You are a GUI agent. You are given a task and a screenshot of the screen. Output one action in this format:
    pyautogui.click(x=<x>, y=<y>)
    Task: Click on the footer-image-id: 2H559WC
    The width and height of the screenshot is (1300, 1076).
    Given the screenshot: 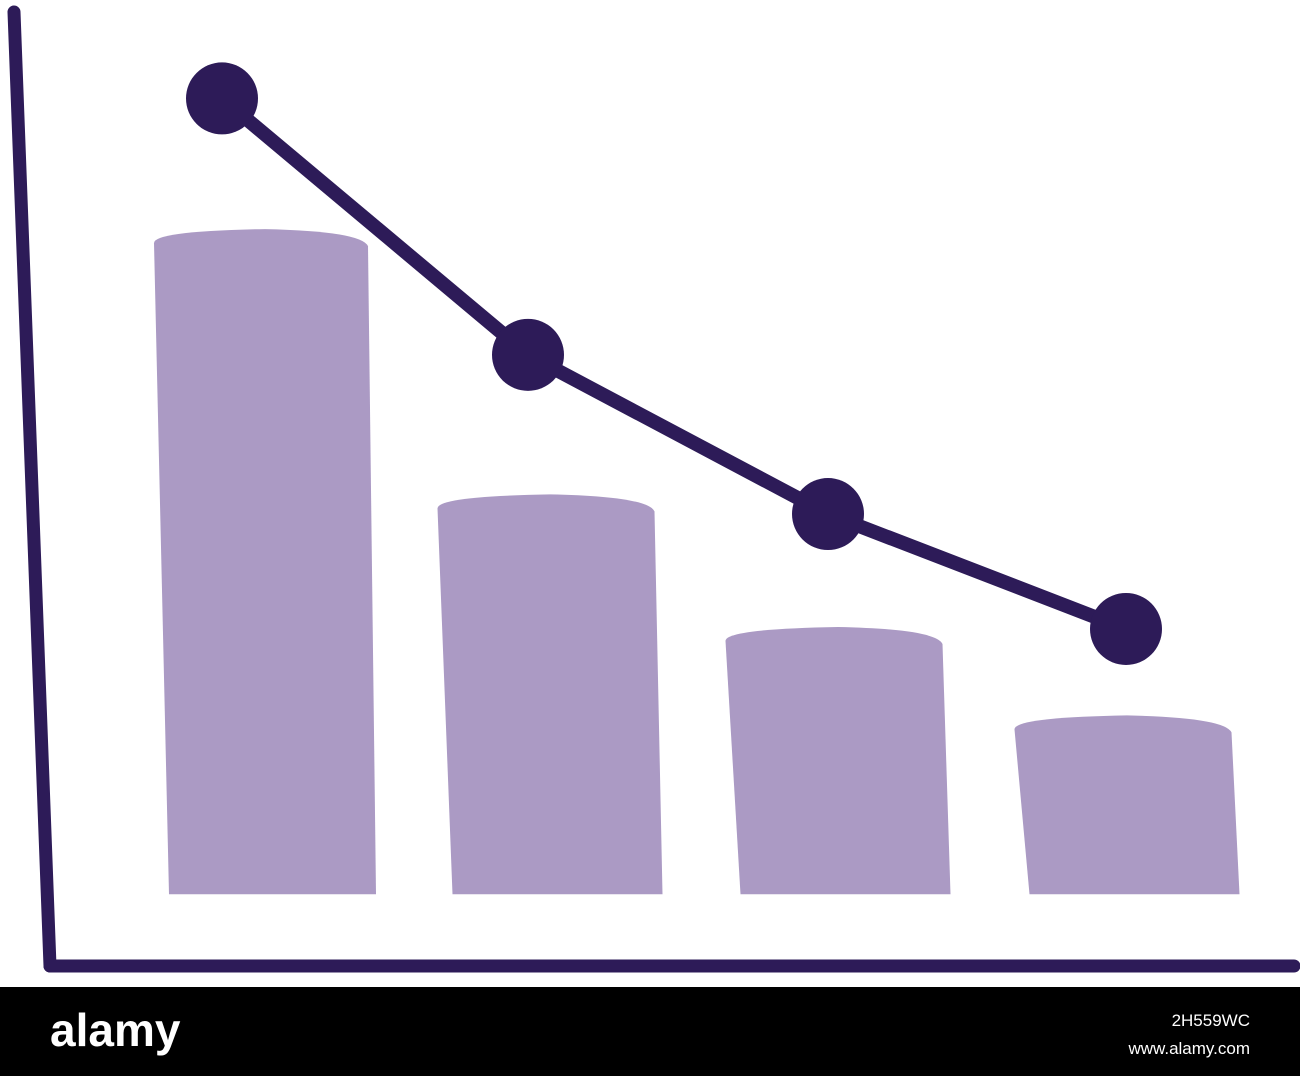 What is the action you would take?
    pyautogui.click(x=1211, y=1020)
    